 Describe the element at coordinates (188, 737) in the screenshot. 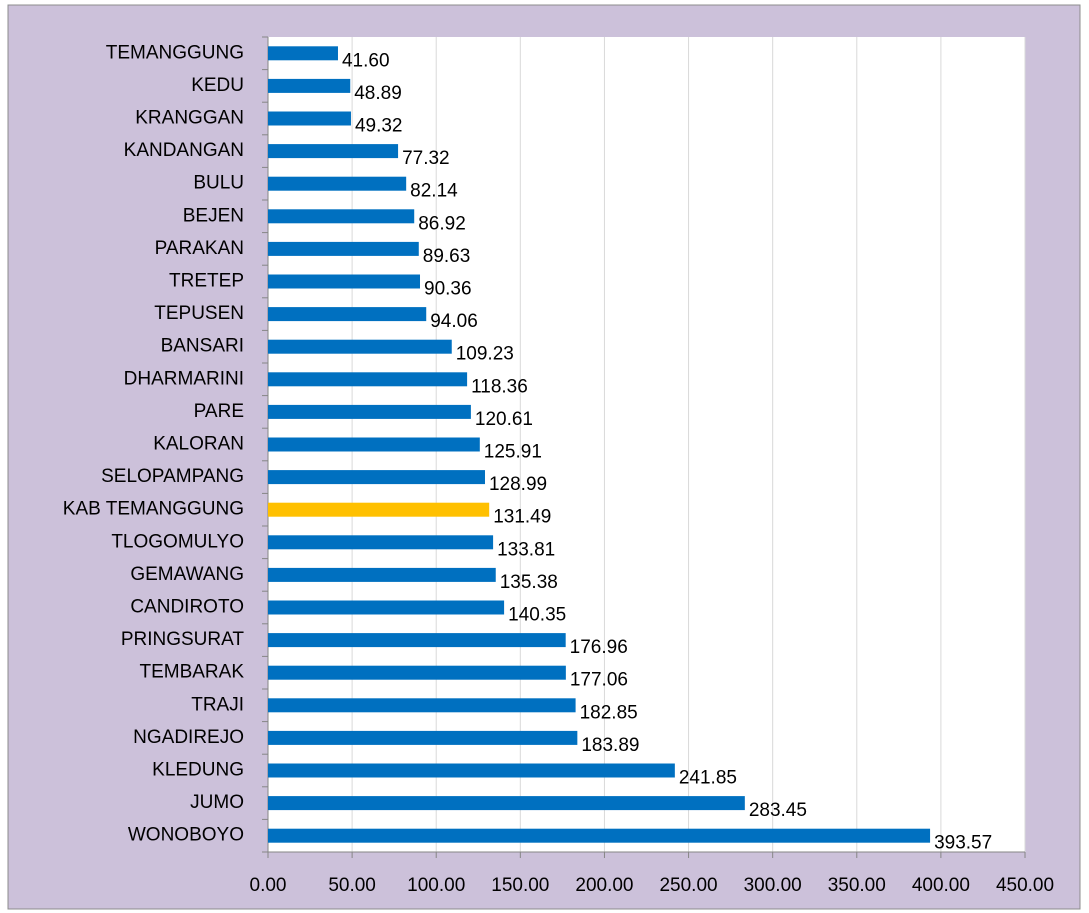

I see `y-tick-label: NGADIREJO` at that location.